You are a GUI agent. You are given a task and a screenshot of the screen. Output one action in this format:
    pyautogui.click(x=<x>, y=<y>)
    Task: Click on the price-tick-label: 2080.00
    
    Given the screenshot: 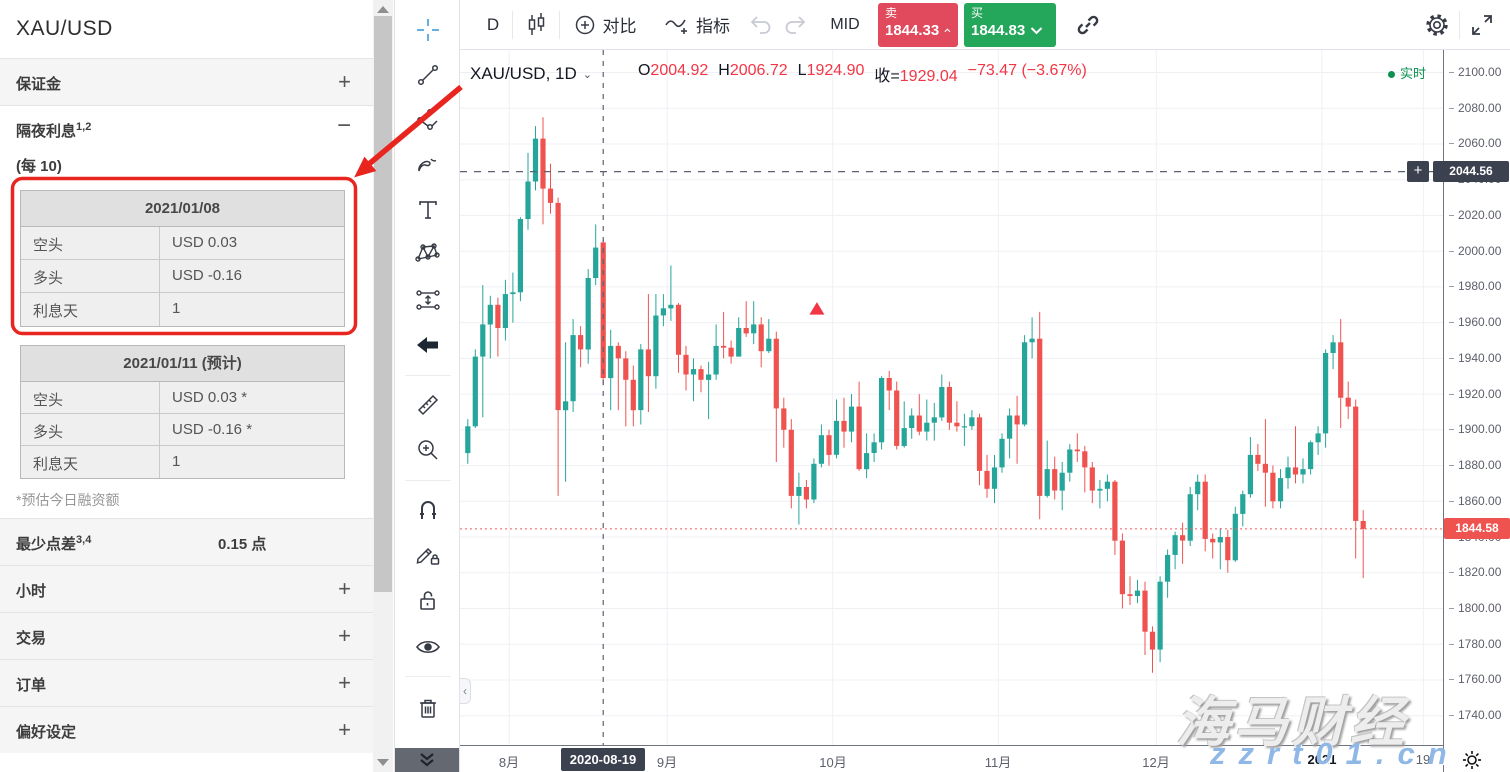 What is the action you would take?
    pyautogui.click(x=1475, y=108)
    